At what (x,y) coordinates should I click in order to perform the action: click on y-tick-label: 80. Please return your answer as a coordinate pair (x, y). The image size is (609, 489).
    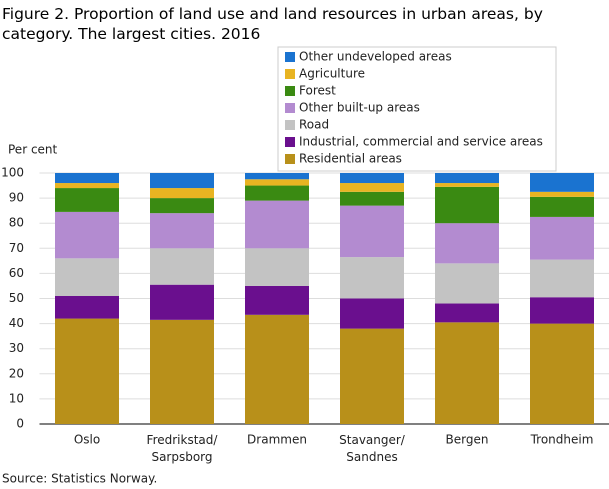
    Looking at the image, I should click on (16, 223).